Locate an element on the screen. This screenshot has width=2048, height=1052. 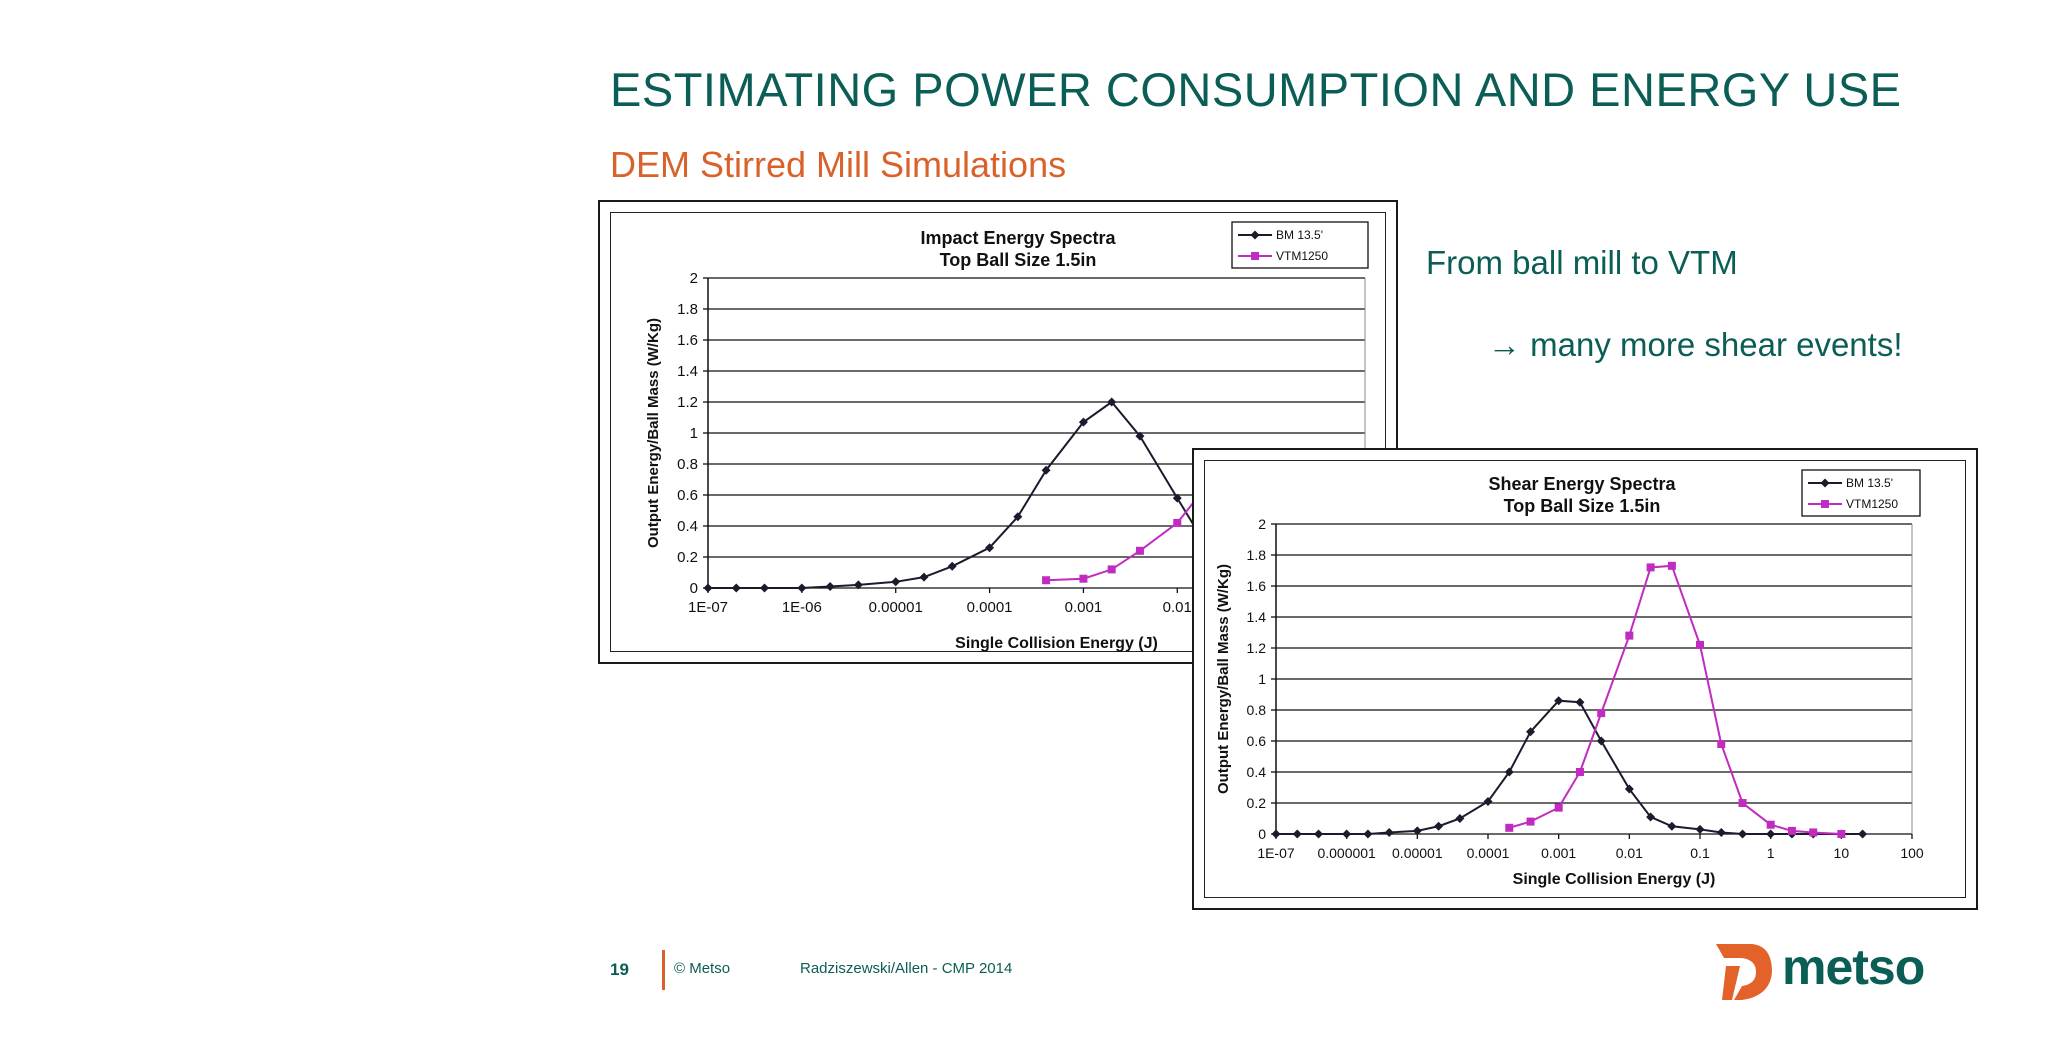
y-tick-label: 0.6 is located at coordinates (687, 495).